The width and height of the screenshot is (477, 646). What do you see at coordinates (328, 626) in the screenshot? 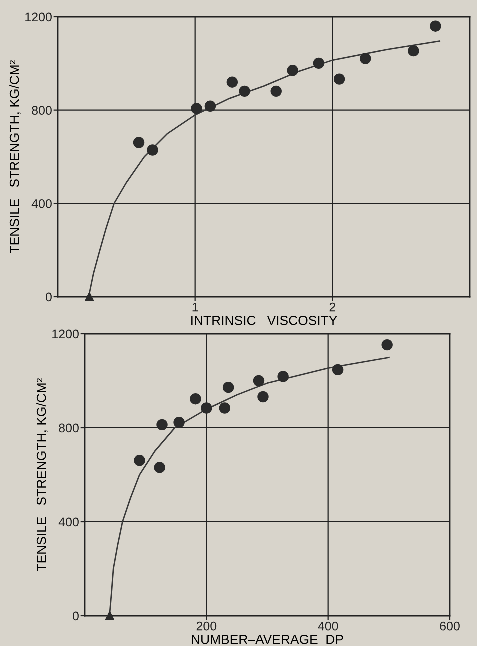
I see `x-tick-label: 400` at bounding box center [328, 626].